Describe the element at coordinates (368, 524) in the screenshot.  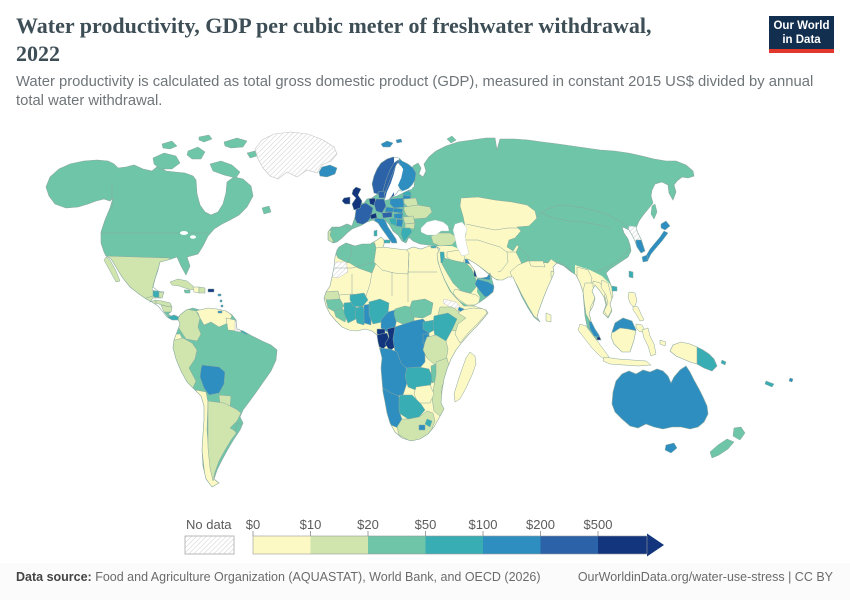
I see `svg-text: $20` at that location.